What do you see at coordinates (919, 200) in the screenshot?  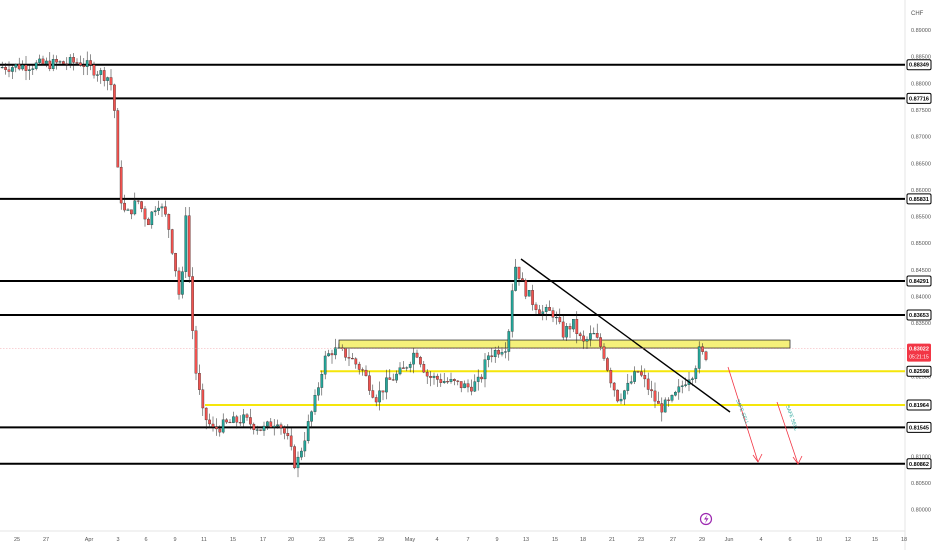 I see `level-label: 0.85831` at bounding box center [919, 200].